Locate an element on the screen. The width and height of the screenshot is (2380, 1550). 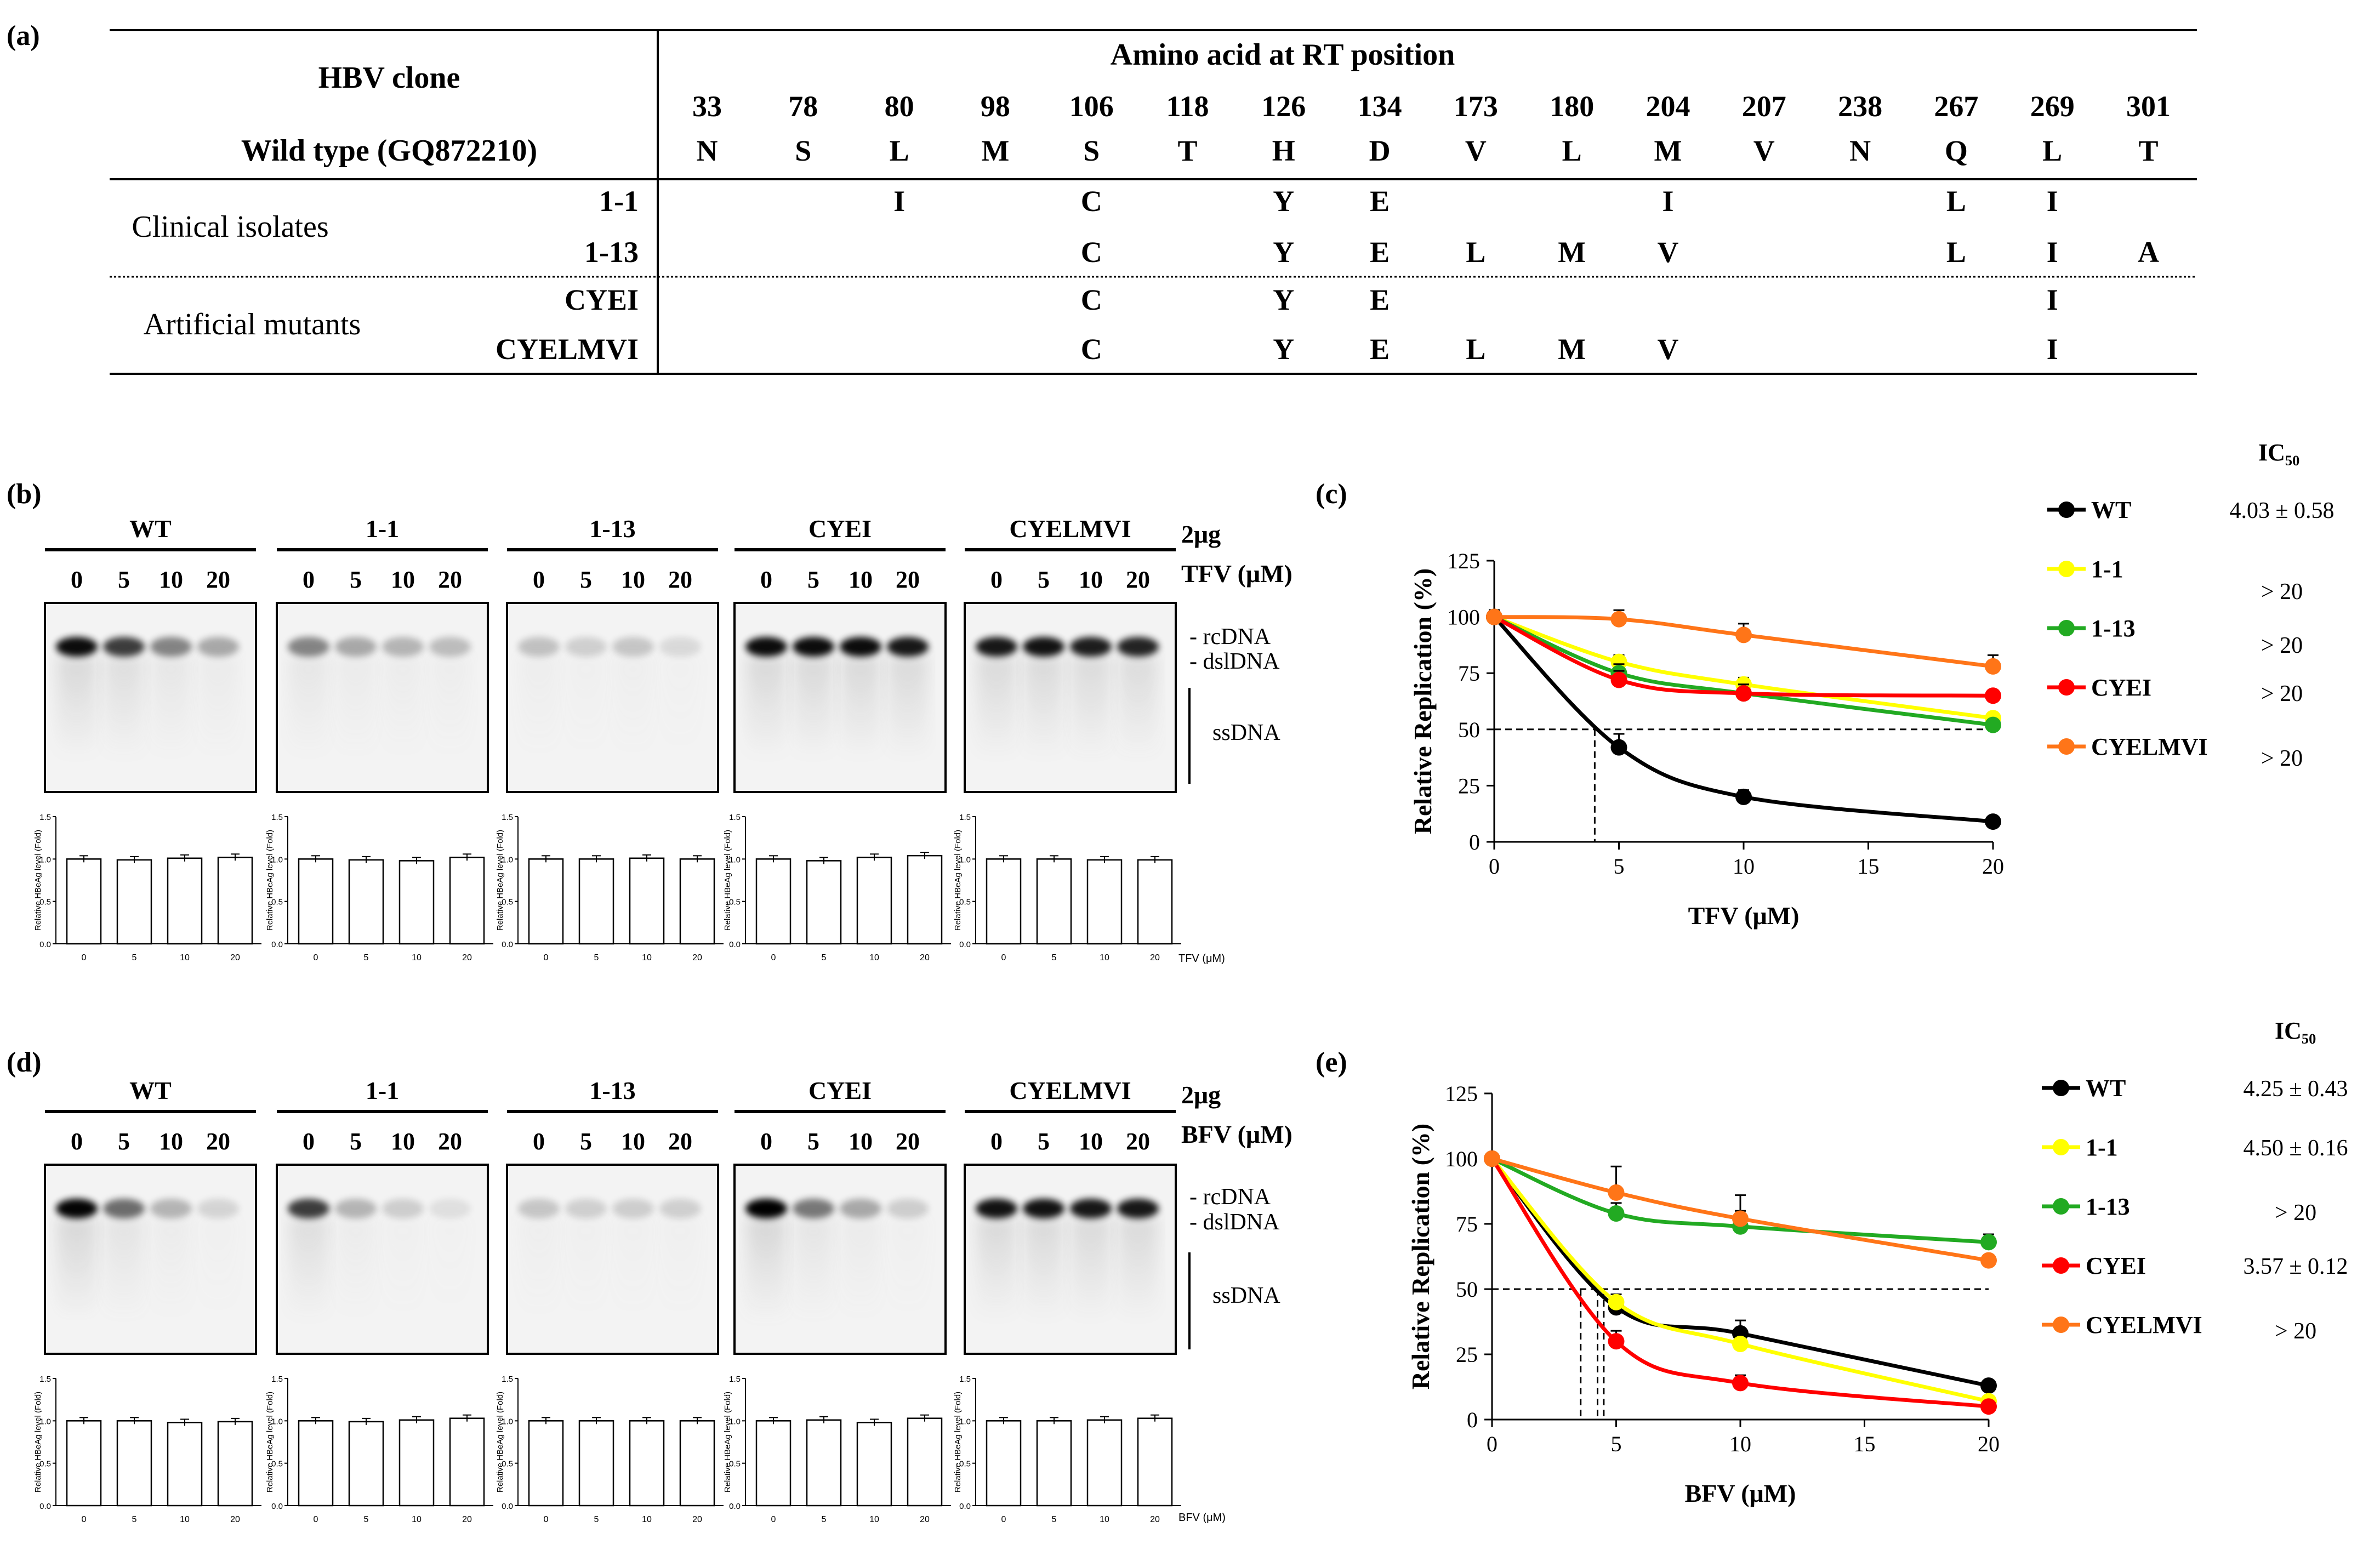
bar-ytick-label: 0.0 is located at coordinates (277, 944).